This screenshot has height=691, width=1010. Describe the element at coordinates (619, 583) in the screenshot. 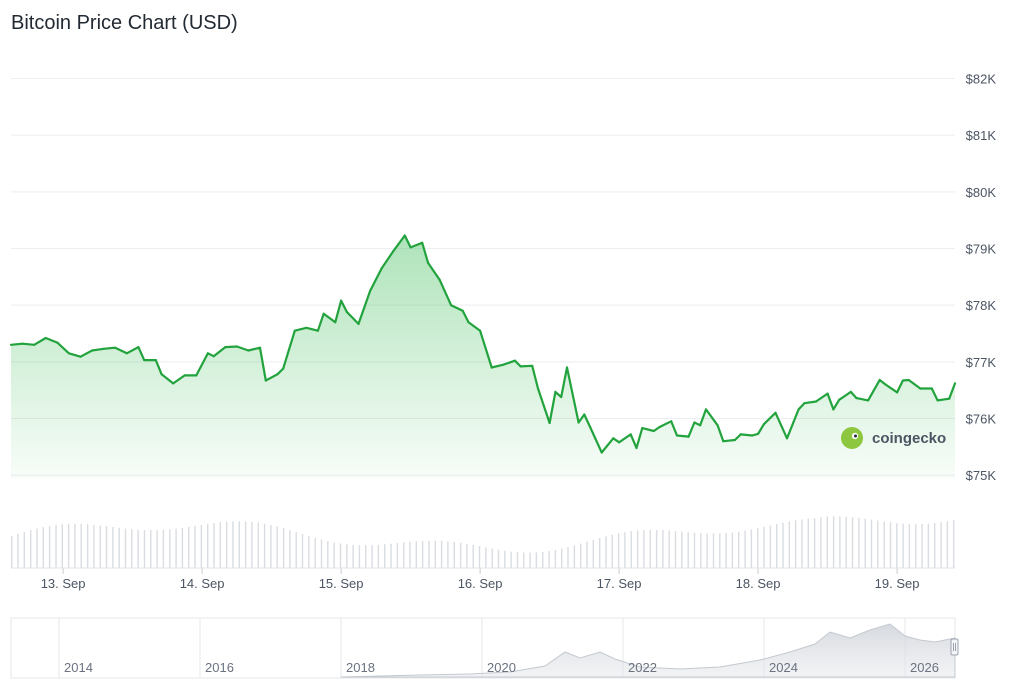

I see `x-tick-label: 17. Sep` at that location.